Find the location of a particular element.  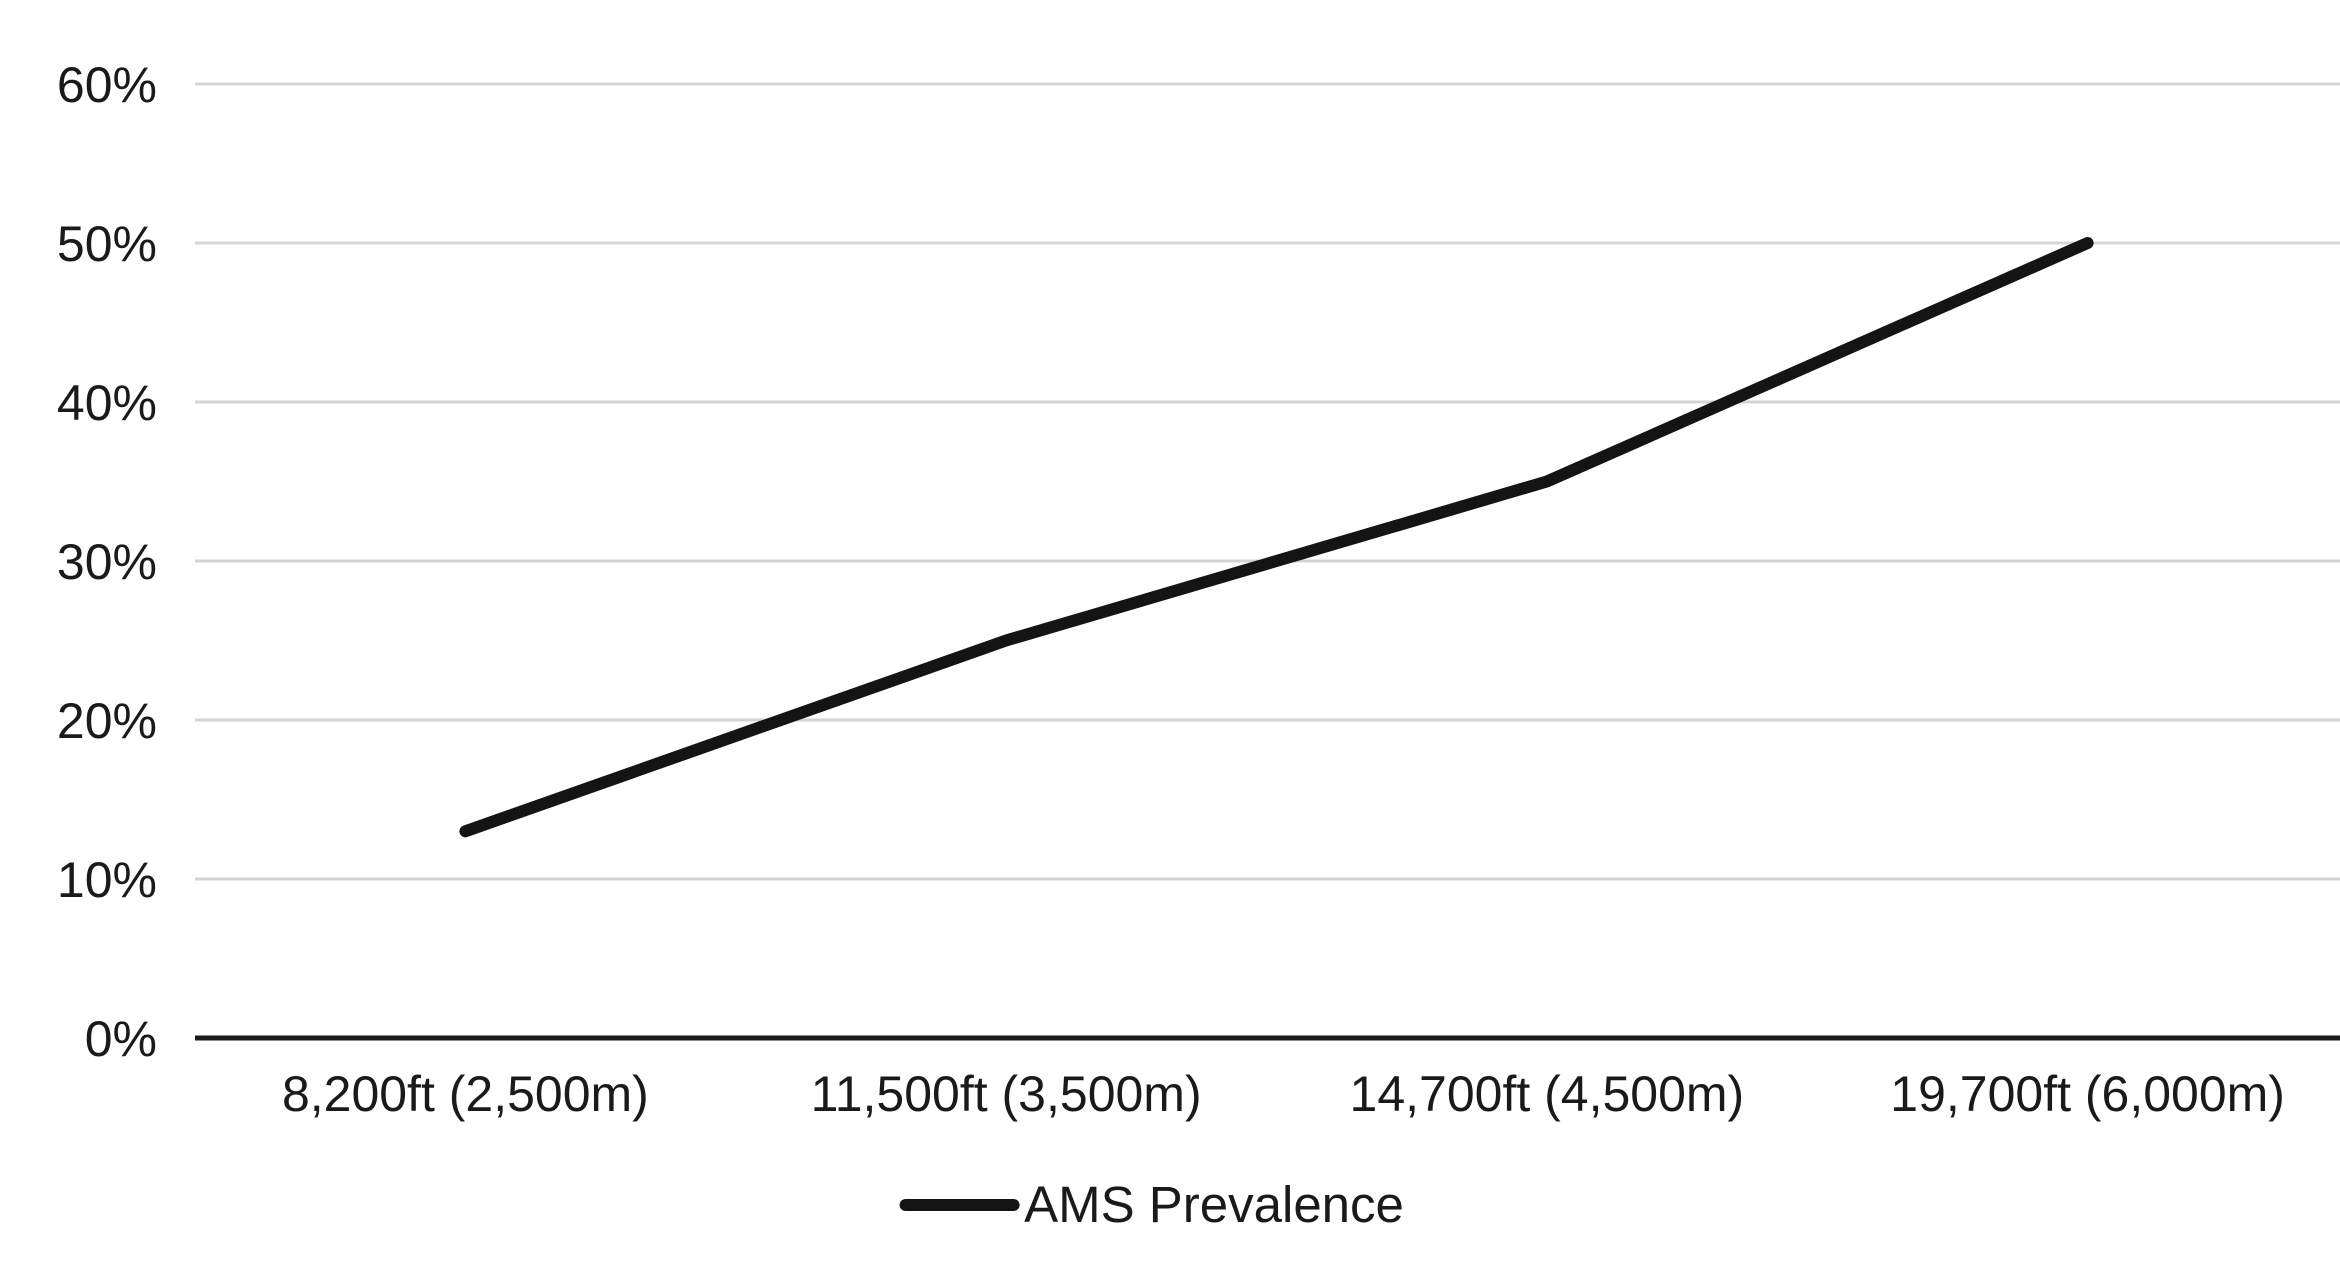

y-axis-tick-label: 40% is located at coordinates (107, 403).